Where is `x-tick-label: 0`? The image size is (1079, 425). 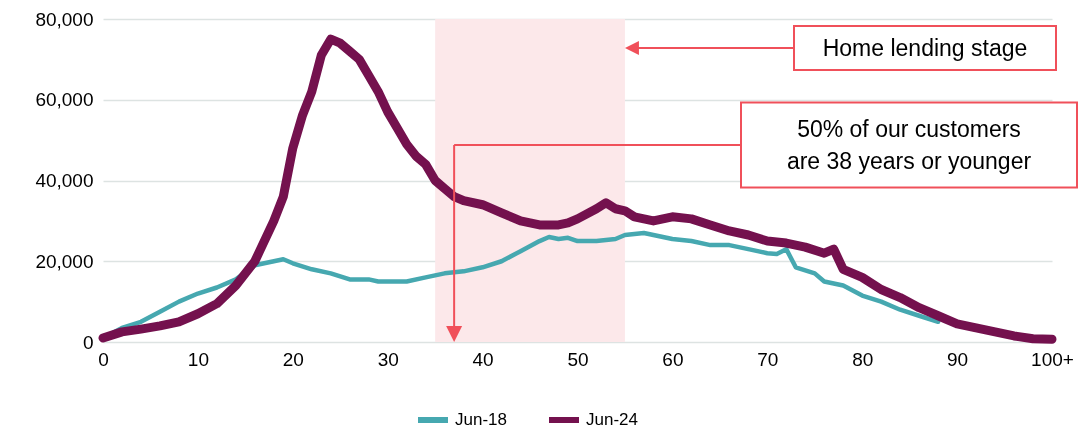
x-tick-label: 0 is located at coordinates (103, 359).